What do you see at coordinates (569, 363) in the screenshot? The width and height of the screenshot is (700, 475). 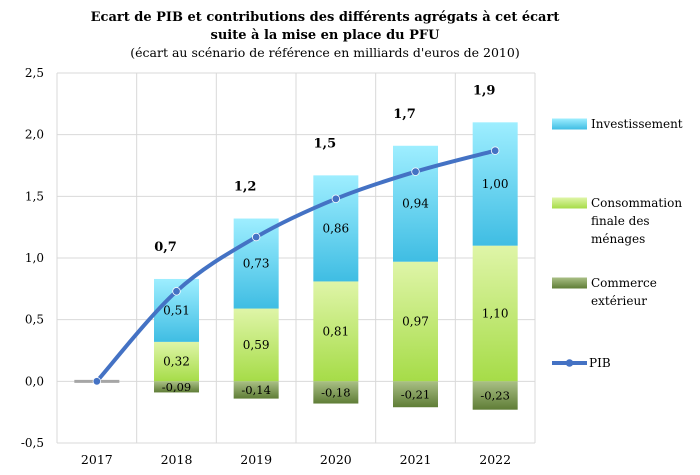 I see `legend-pib-marker` at bounding box center [569, 363].